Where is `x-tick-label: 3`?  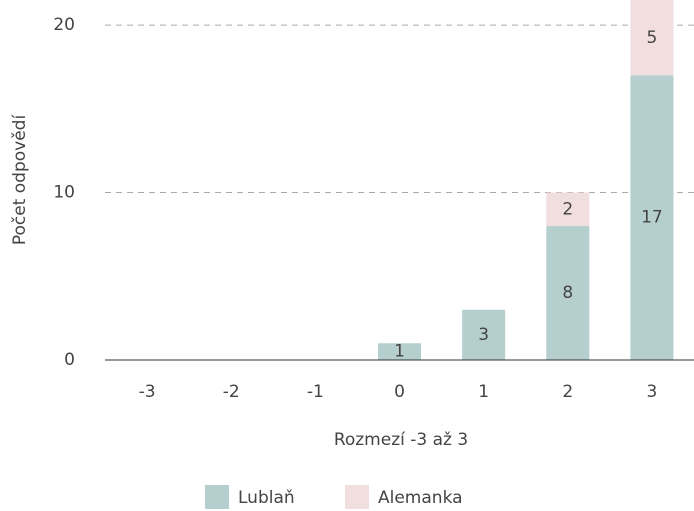
x-tick-label: 3 is located at coordinates (652, 392).